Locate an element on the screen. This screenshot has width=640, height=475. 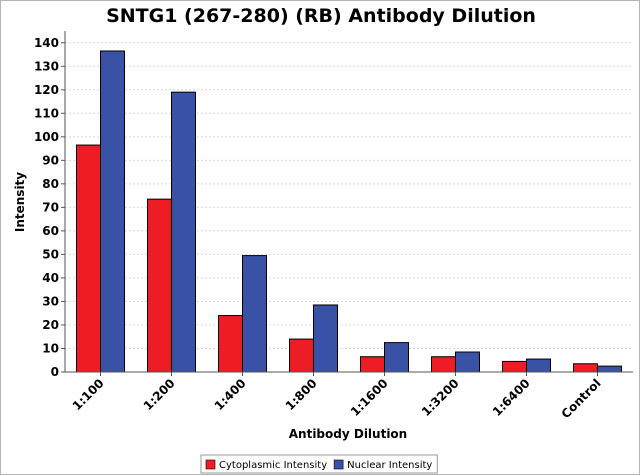
chart-title: SNTG1 (267-280) (RB) Antibody Dilution is located at coordinates (321, 16).